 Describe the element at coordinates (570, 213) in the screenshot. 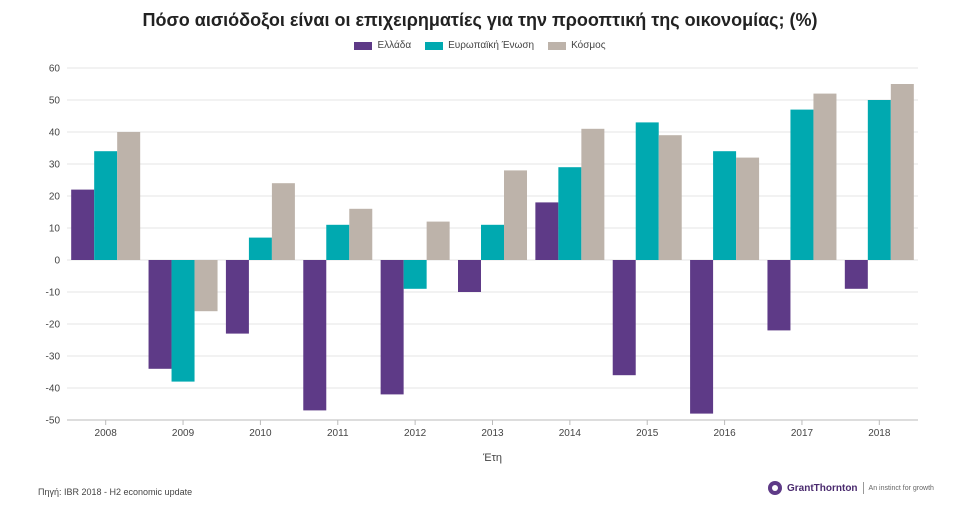

I see `bar-Ευρωπαϊκή-Ένωση-2014` at that location.